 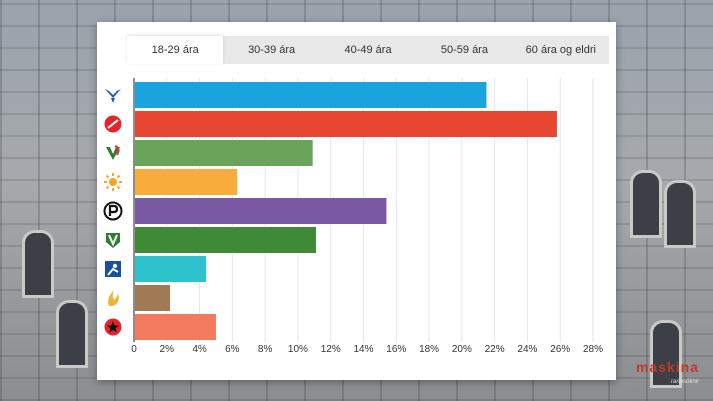 I want to click on tab-50-59: 50-59 ára, so click(x=464, y=50).